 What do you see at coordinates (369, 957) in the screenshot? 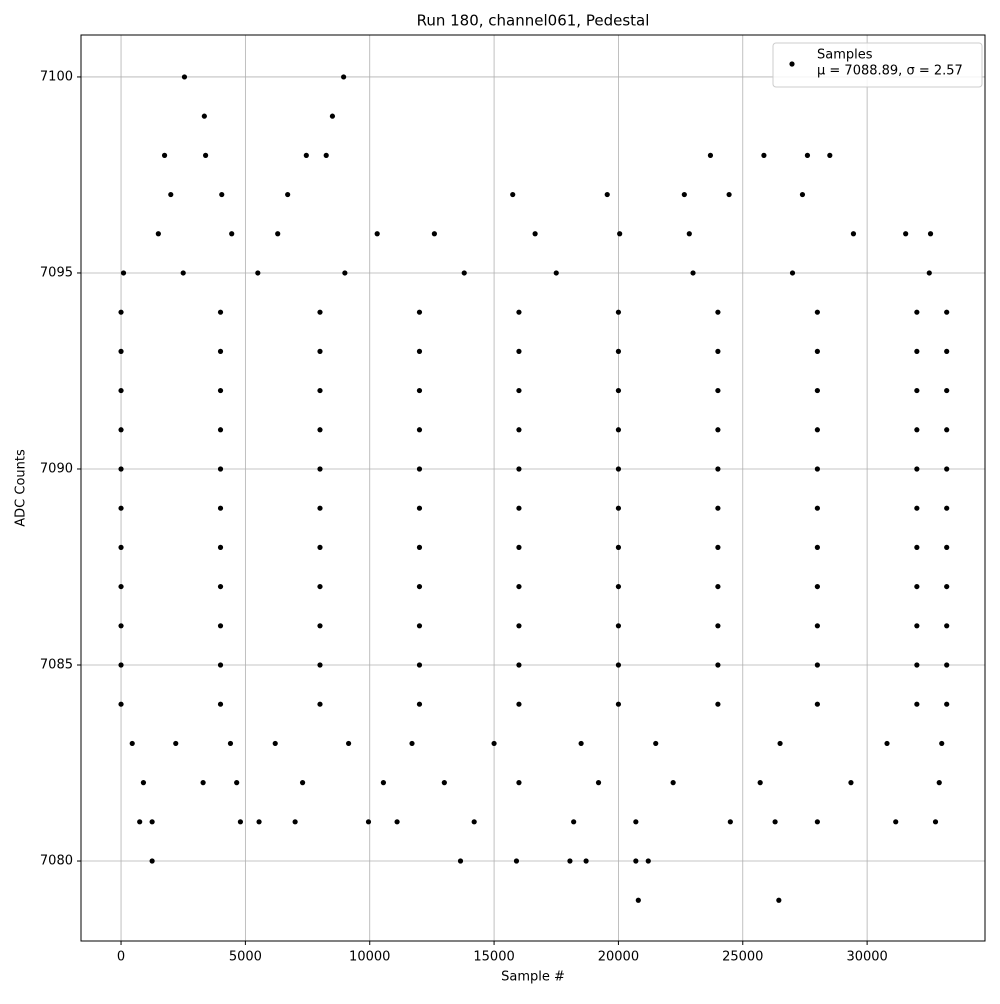
I see `x-tick-label: 10000` at bounding box center [369, 957].